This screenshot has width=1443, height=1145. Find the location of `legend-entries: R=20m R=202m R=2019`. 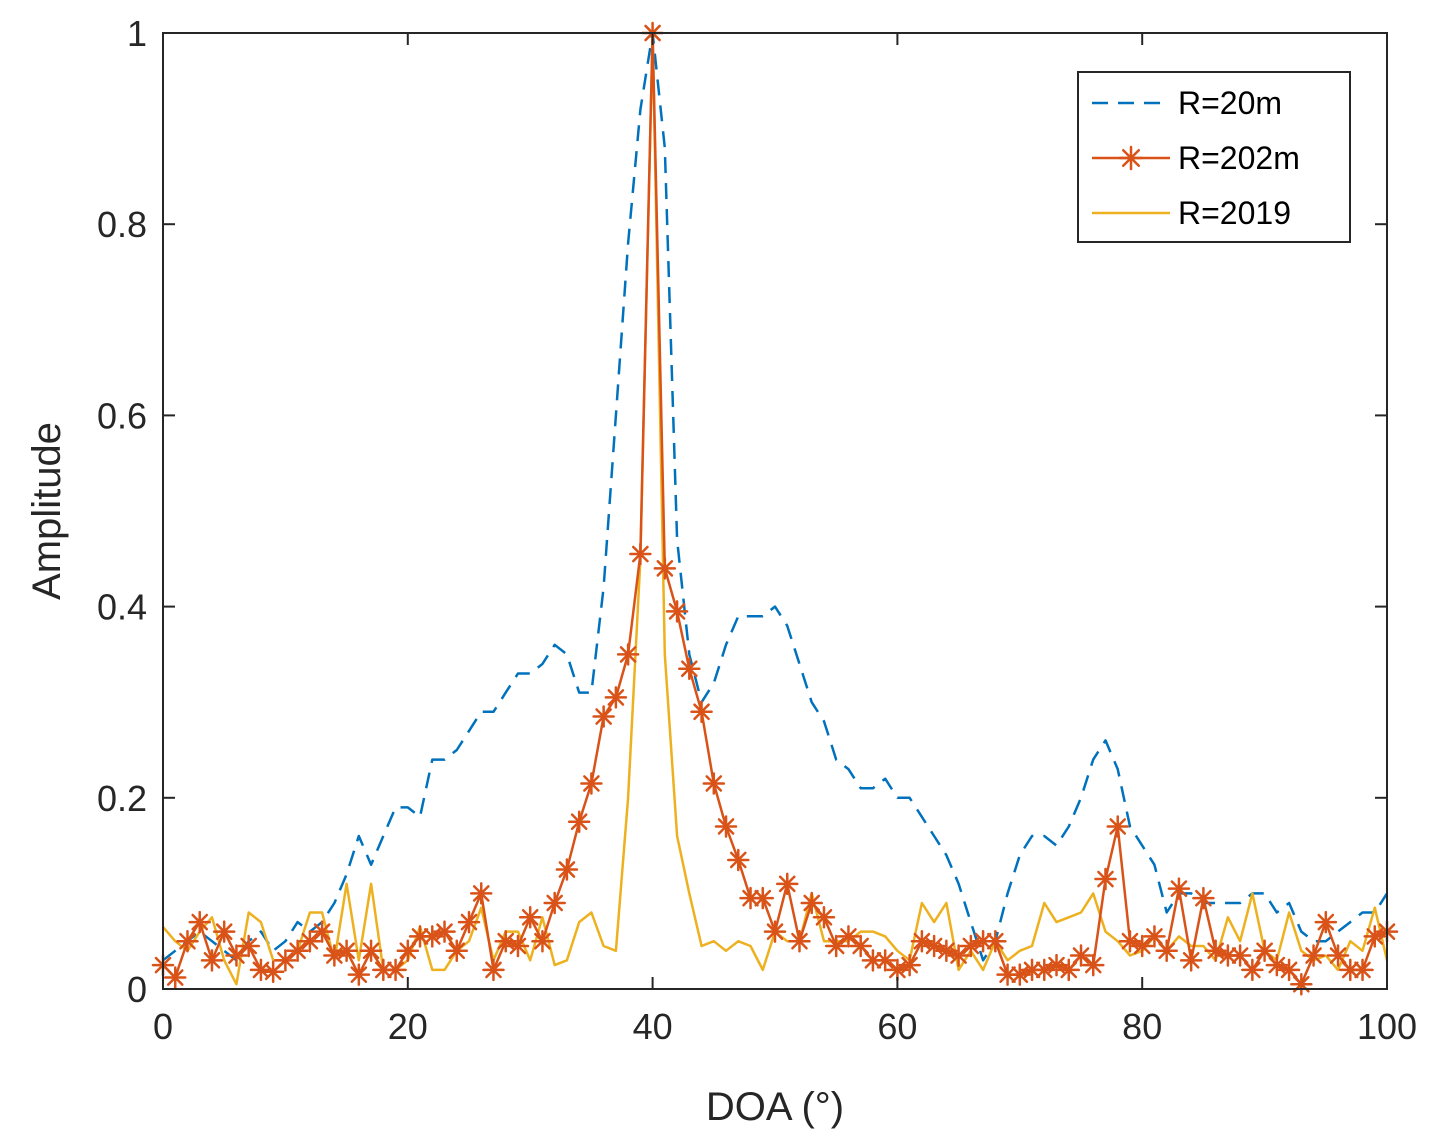

legend-entries: R=20m R=202m R=2019 is located at coordinates (1196, 158).